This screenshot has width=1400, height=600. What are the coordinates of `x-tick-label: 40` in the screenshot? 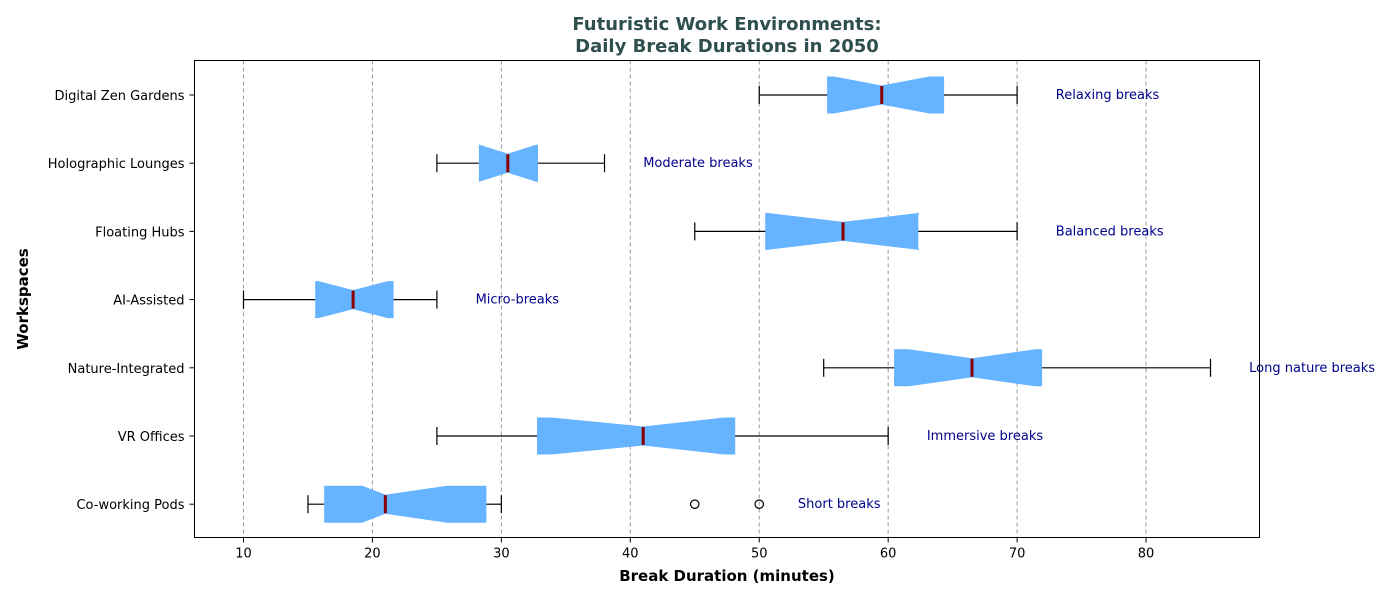 It's located at (630, 554).